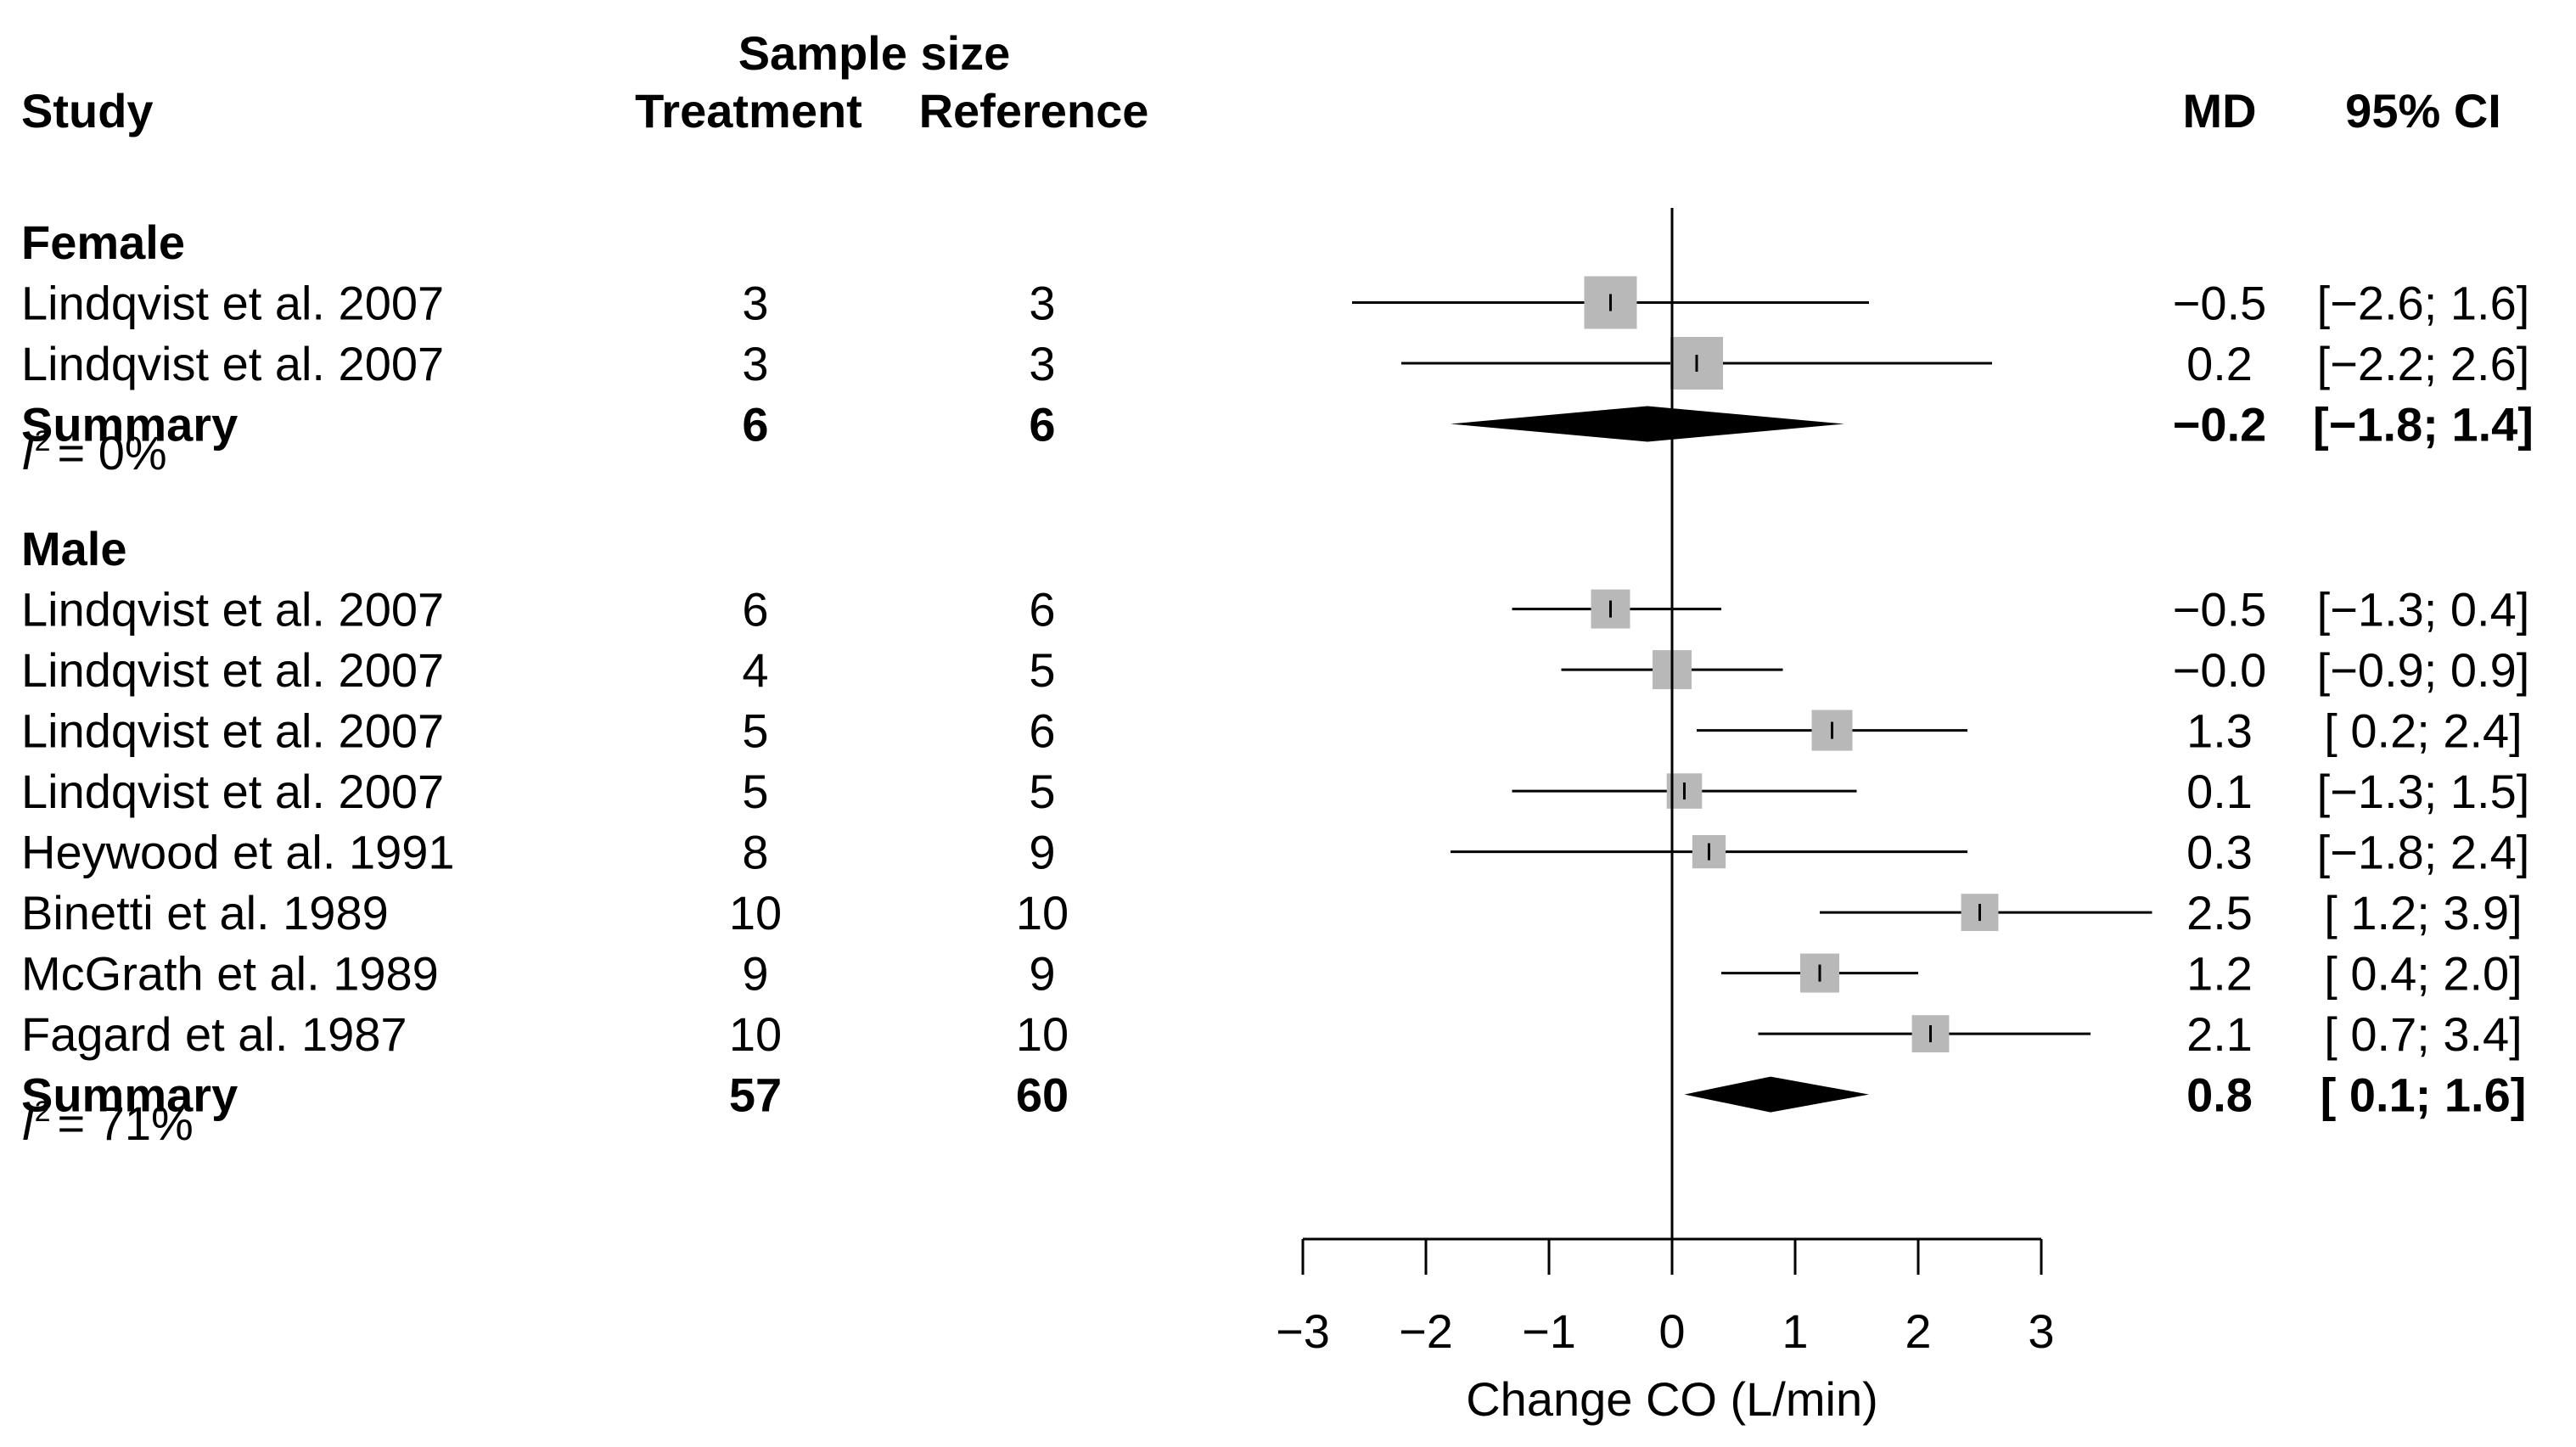 Image resolution: width=2576 pixels, height=1447 pixels. I want to click on header-treatment: Treatment, so click(748, 110).